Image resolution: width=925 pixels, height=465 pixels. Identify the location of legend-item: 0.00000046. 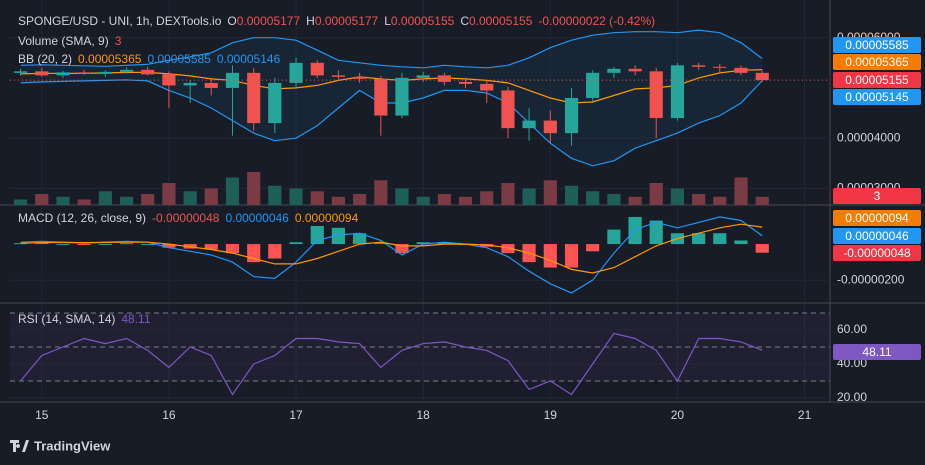
(257, 218).